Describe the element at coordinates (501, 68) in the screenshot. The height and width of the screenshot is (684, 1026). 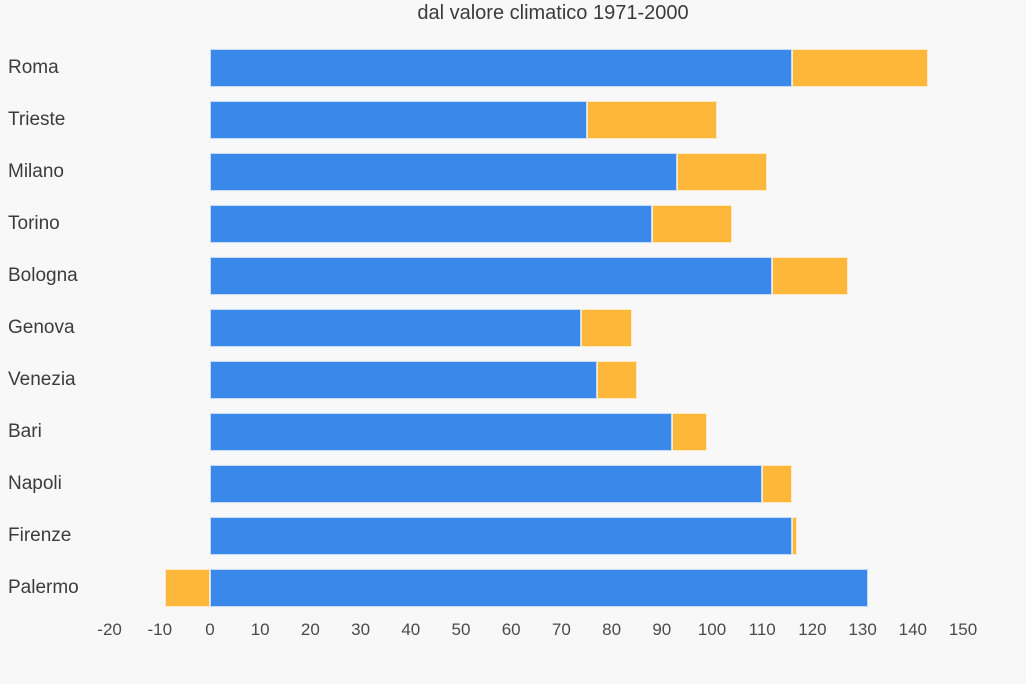
I see `bar-segment-blue-roma` at that location.